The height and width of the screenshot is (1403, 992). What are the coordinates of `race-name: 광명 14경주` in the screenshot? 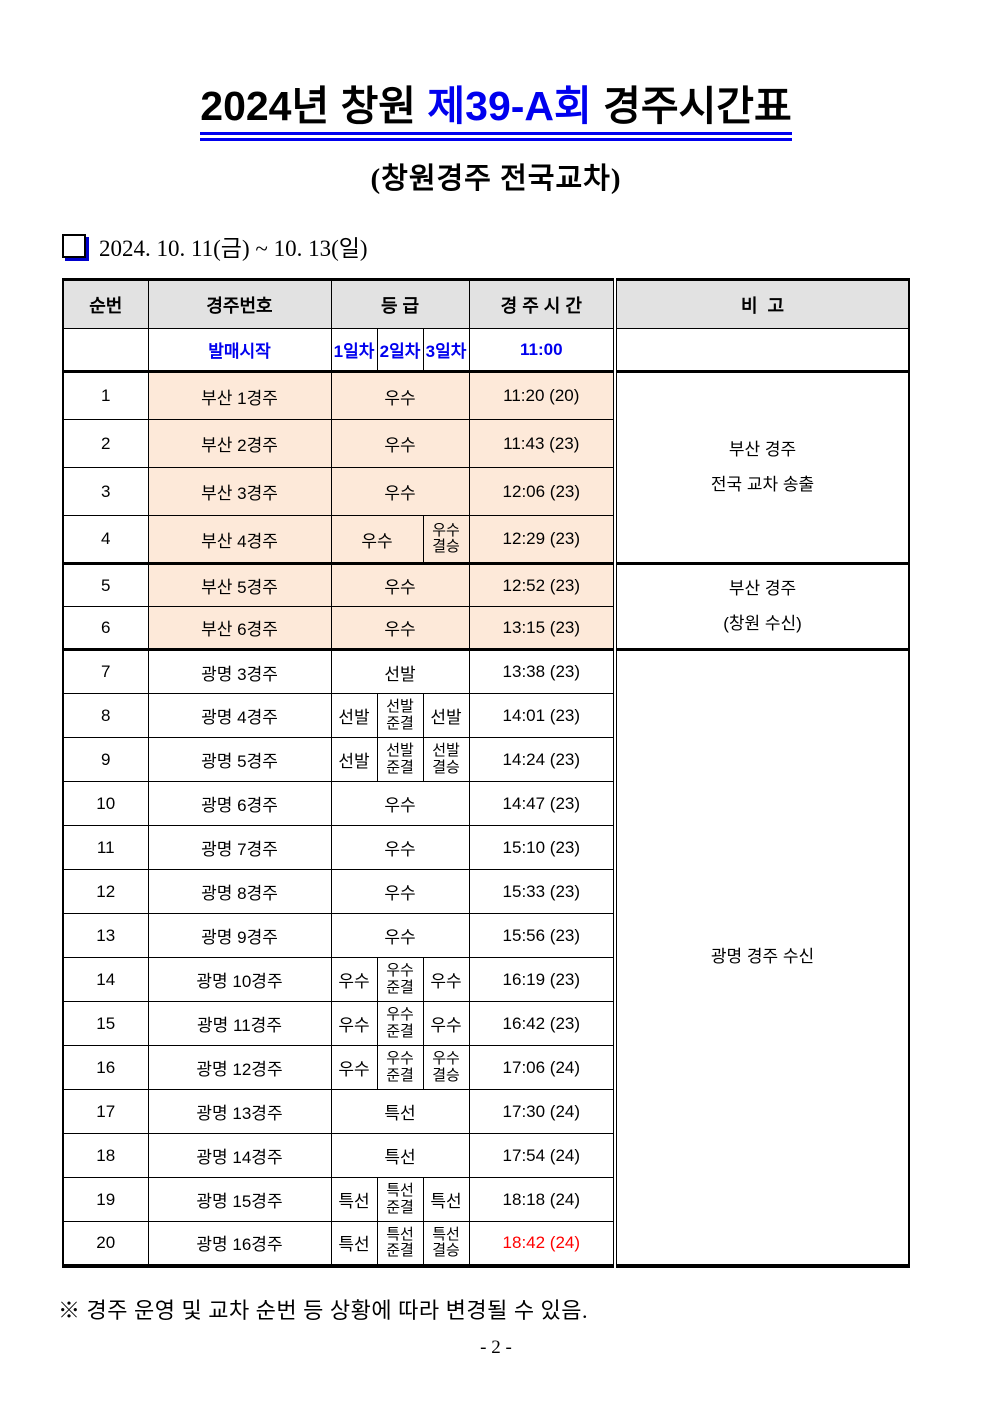 It's located at (239, 1155).